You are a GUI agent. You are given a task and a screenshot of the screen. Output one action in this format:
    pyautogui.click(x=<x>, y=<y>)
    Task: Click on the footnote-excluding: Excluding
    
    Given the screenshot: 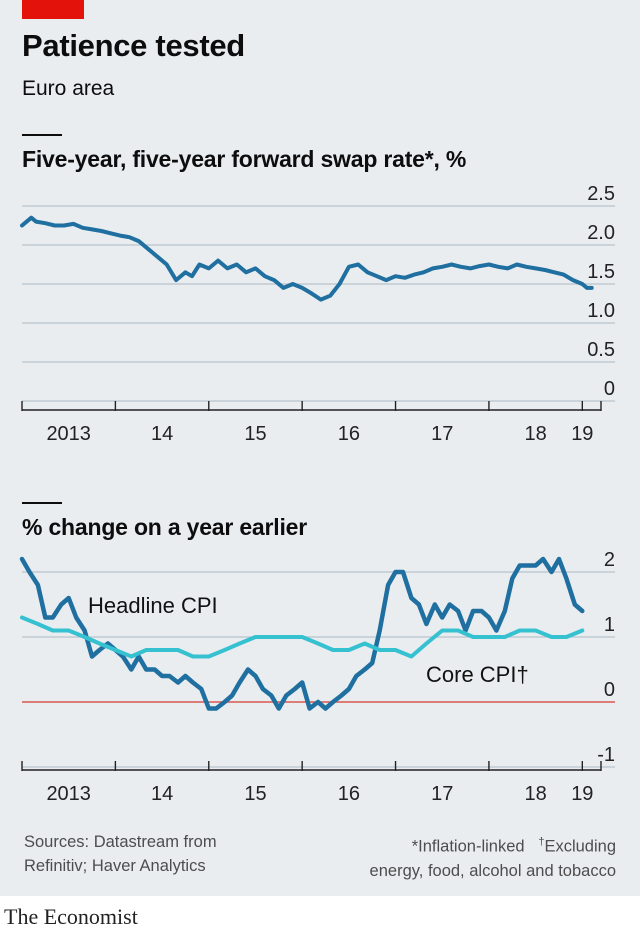 What is the action you would take?
    pyautogui.click(x=580, y=846)
    